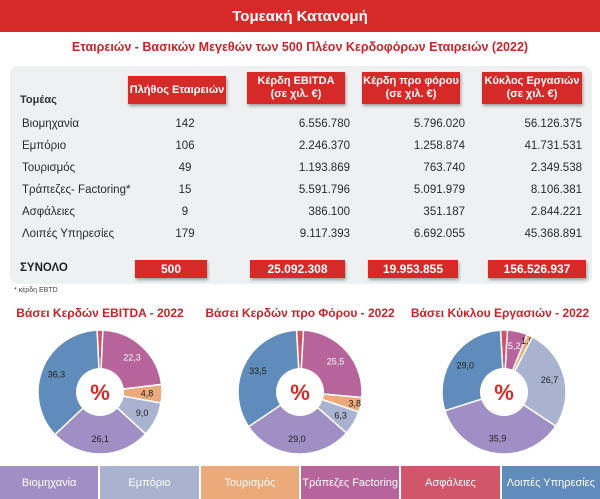 This screenshot has width=600, height=499. I want to click on total-ebitda: 25.092.308, so click(297, 269).